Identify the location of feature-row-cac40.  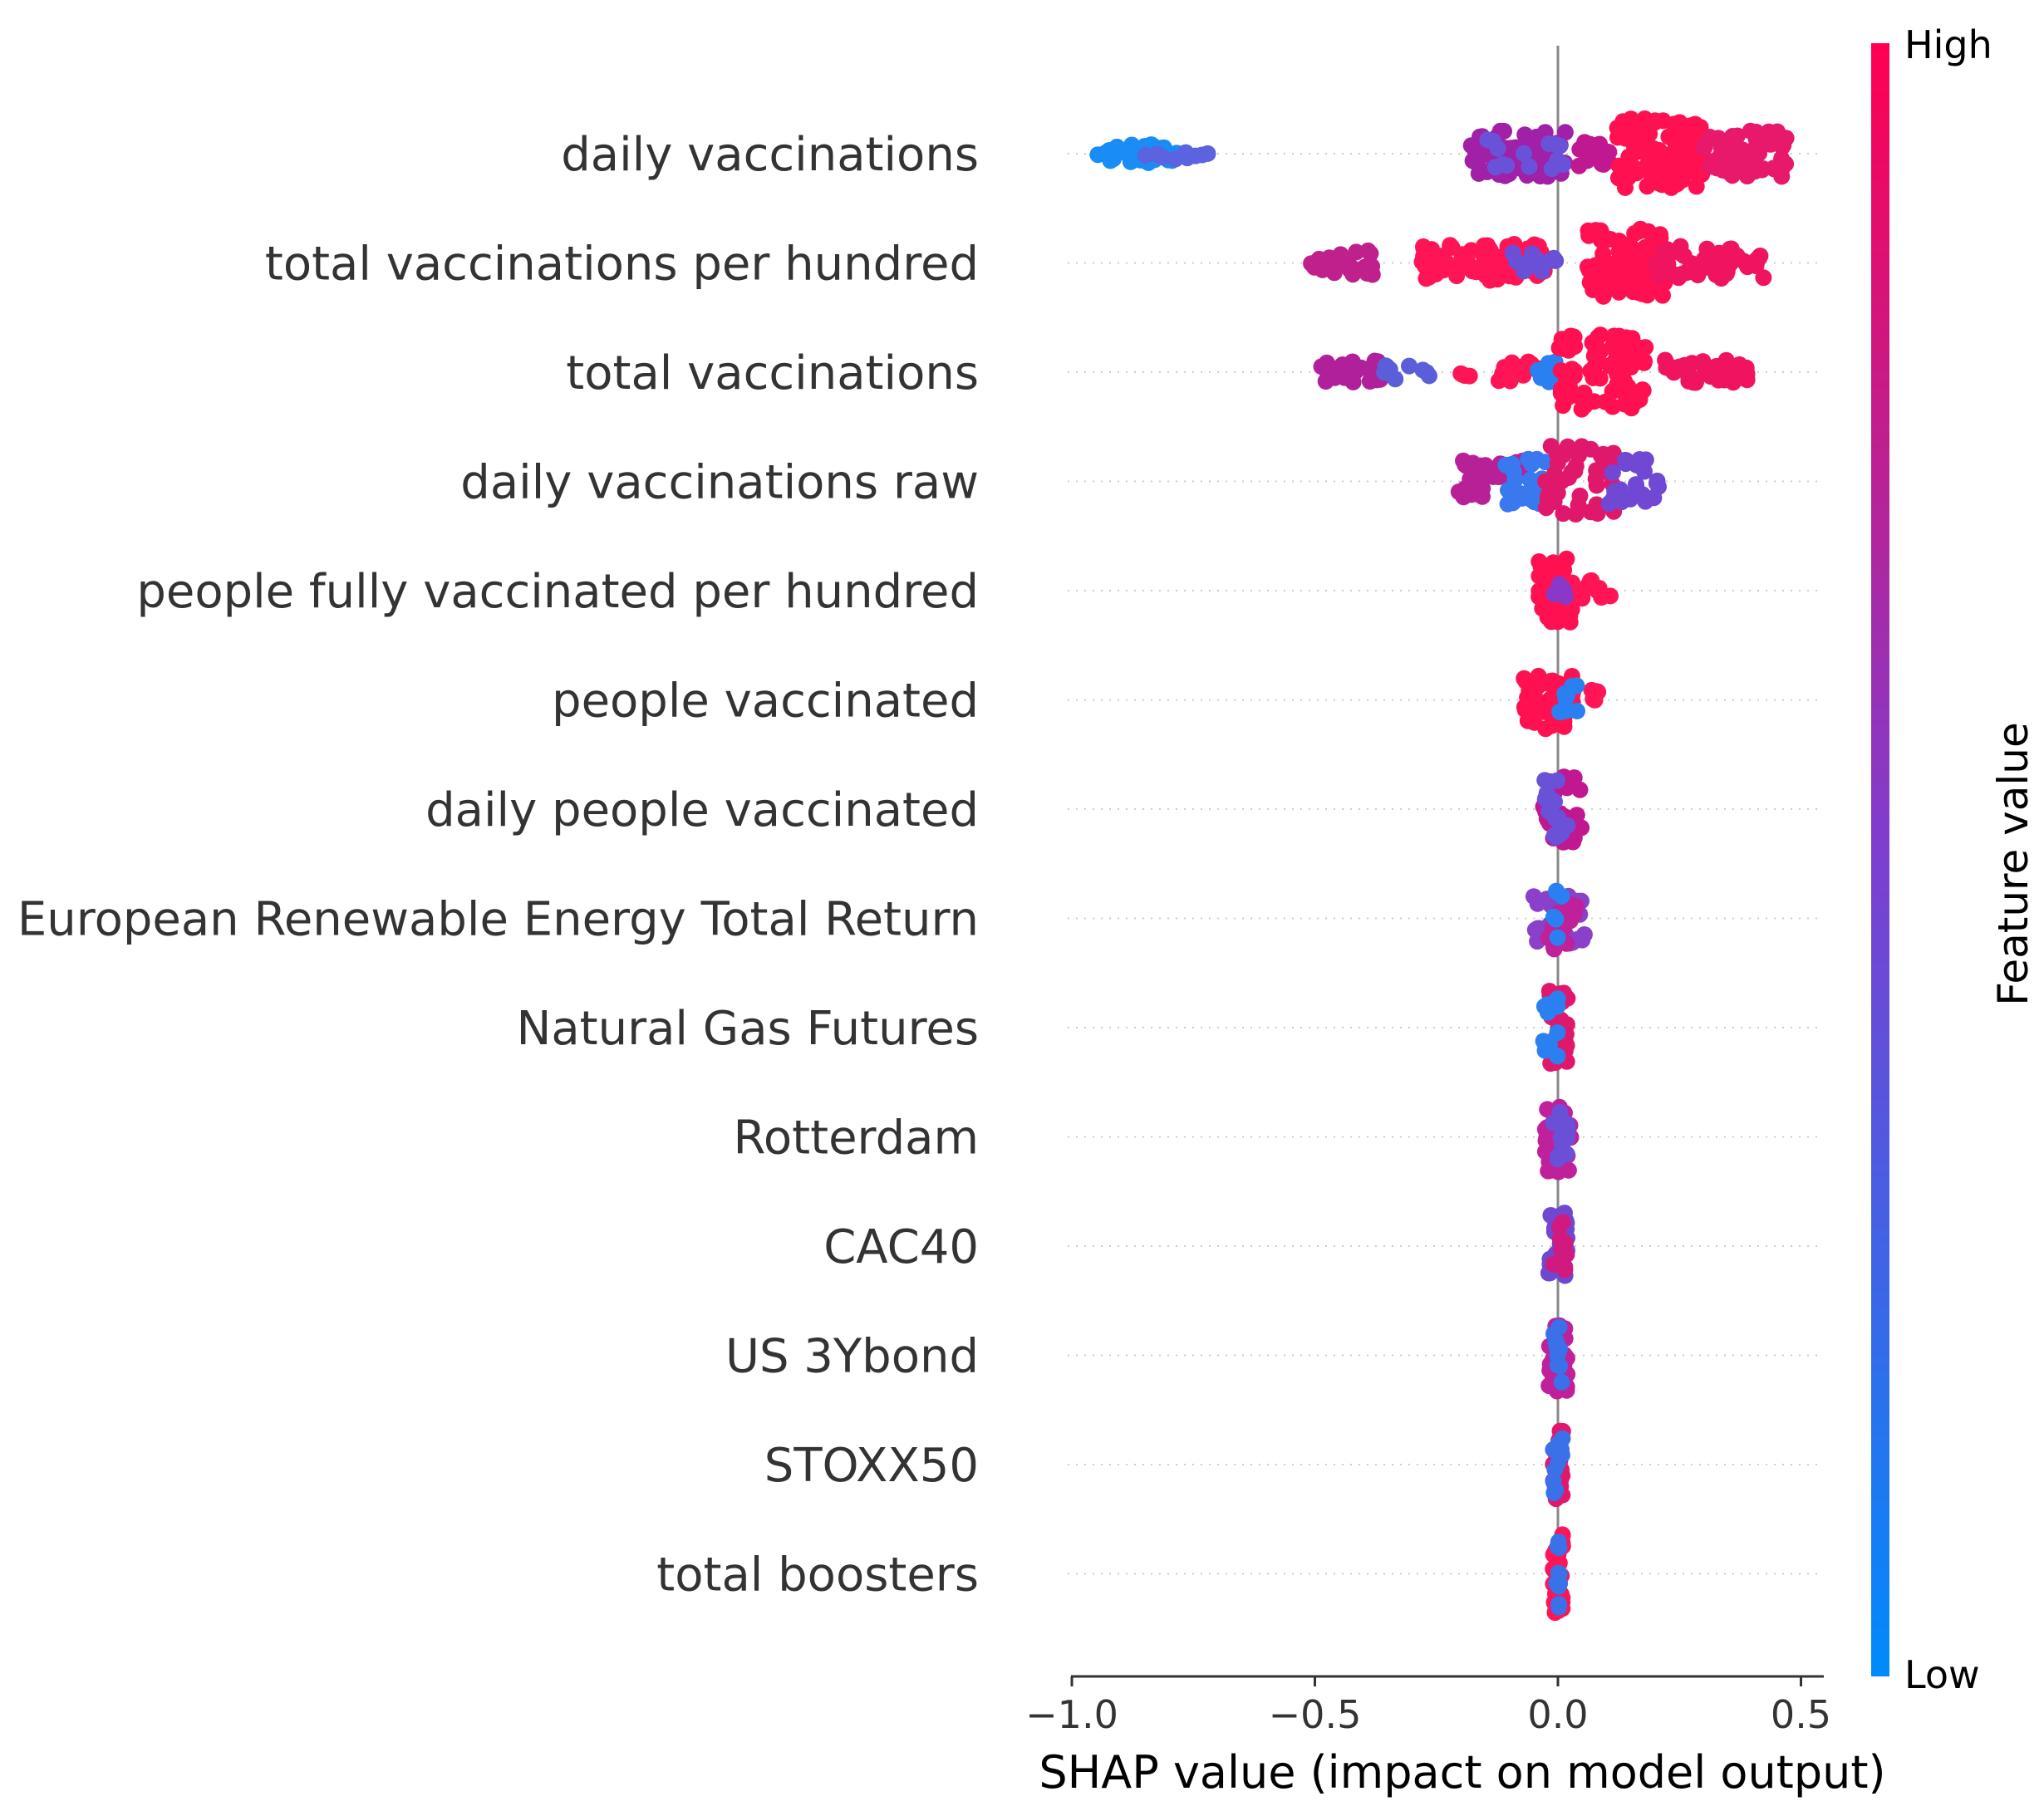
(1558, 1244).